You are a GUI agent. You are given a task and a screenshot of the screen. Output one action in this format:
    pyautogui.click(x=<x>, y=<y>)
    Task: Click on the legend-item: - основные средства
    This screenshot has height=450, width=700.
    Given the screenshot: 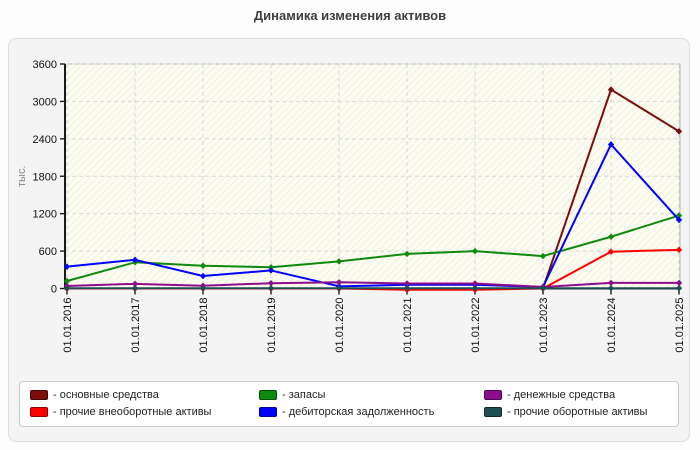 What is the action you would take?
    pyautogui.click(x=94, y=395)
    